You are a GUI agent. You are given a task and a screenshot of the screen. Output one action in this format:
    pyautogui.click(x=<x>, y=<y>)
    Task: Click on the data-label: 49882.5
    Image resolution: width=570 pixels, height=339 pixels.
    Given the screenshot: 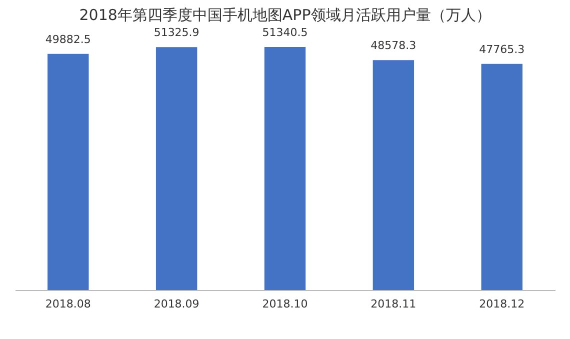 What is the action you would take?
    pyautogui.click(x=68, y=39)
    